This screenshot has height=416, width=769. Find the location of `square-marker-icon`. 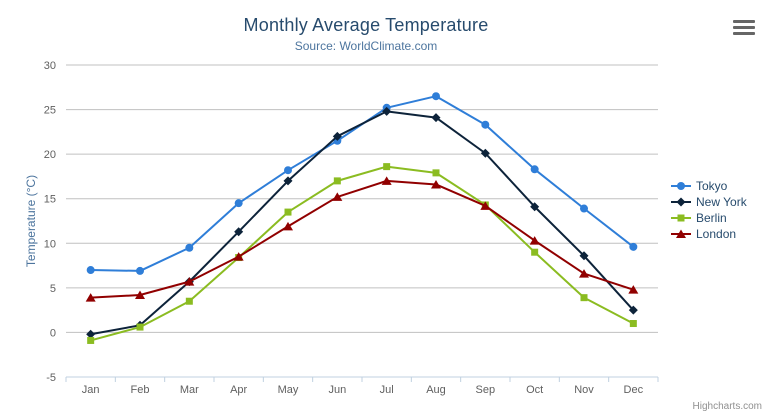

square-marker-icon is located at coordinates (681, 218).